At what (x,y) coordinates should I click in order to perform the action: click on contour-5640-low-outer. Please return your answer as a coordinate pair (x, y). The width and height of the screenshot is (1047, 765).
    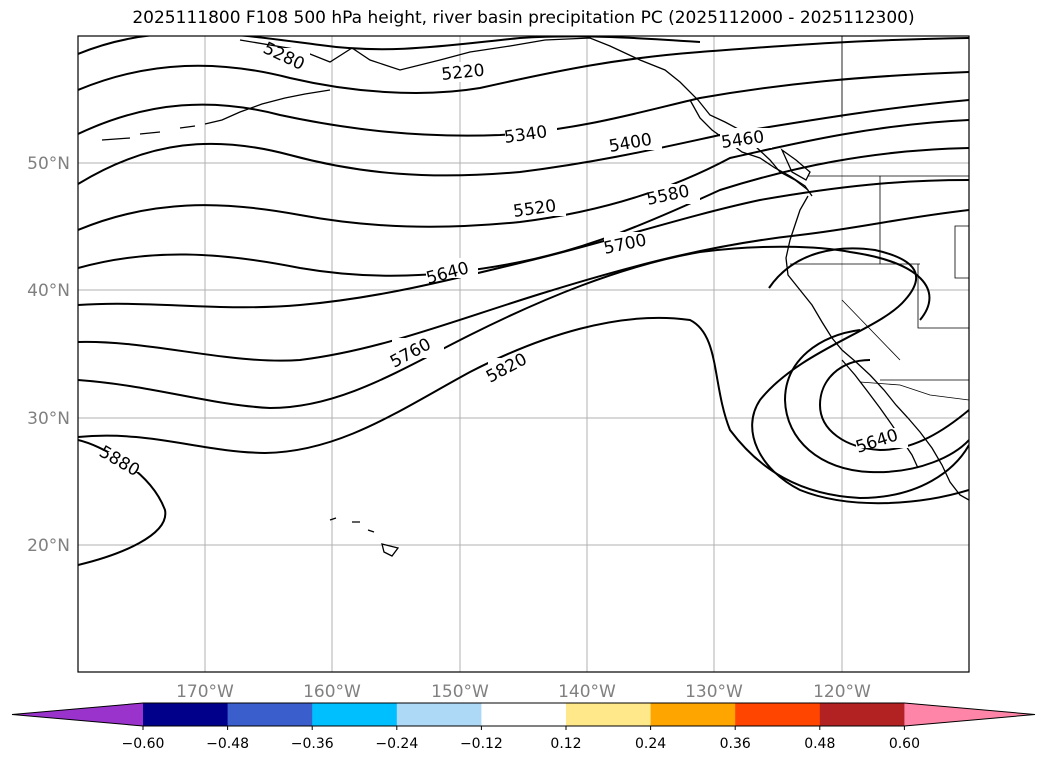
    Looking at the image, I should click on (876, 401).